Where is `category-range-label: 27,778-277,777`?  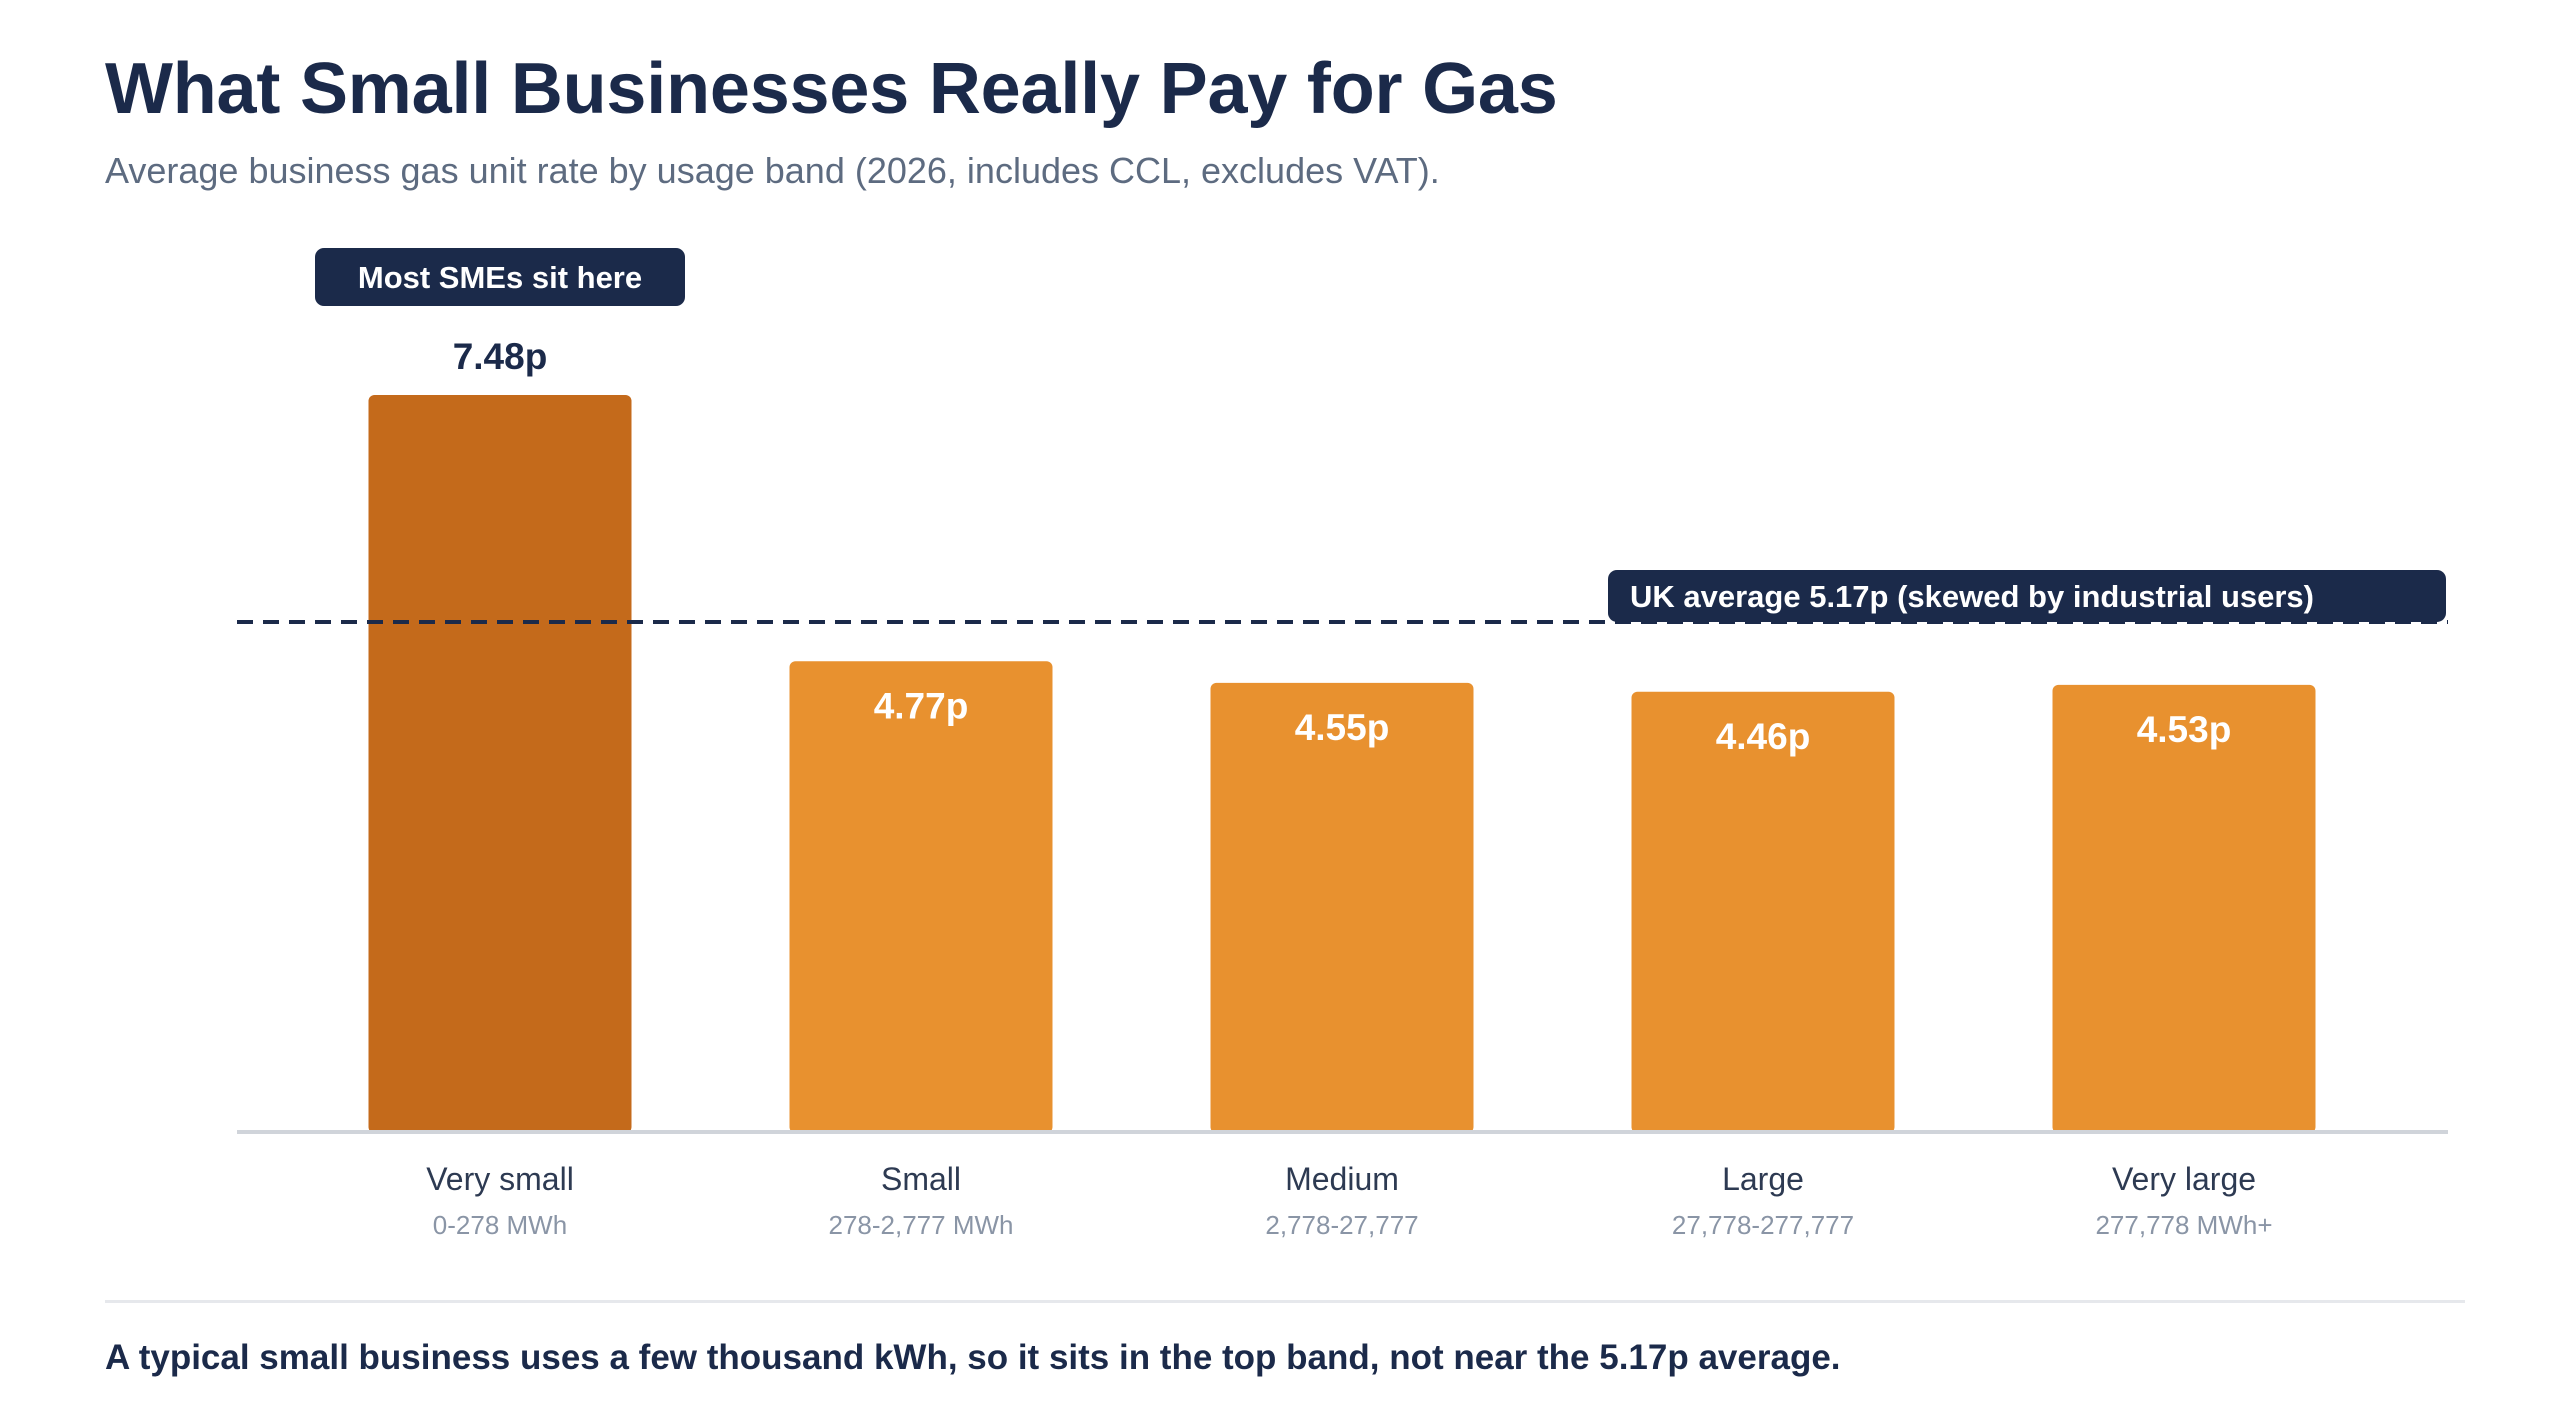
category-range-label: 27,778-277,777 is located at coordinates (1763, 1225).